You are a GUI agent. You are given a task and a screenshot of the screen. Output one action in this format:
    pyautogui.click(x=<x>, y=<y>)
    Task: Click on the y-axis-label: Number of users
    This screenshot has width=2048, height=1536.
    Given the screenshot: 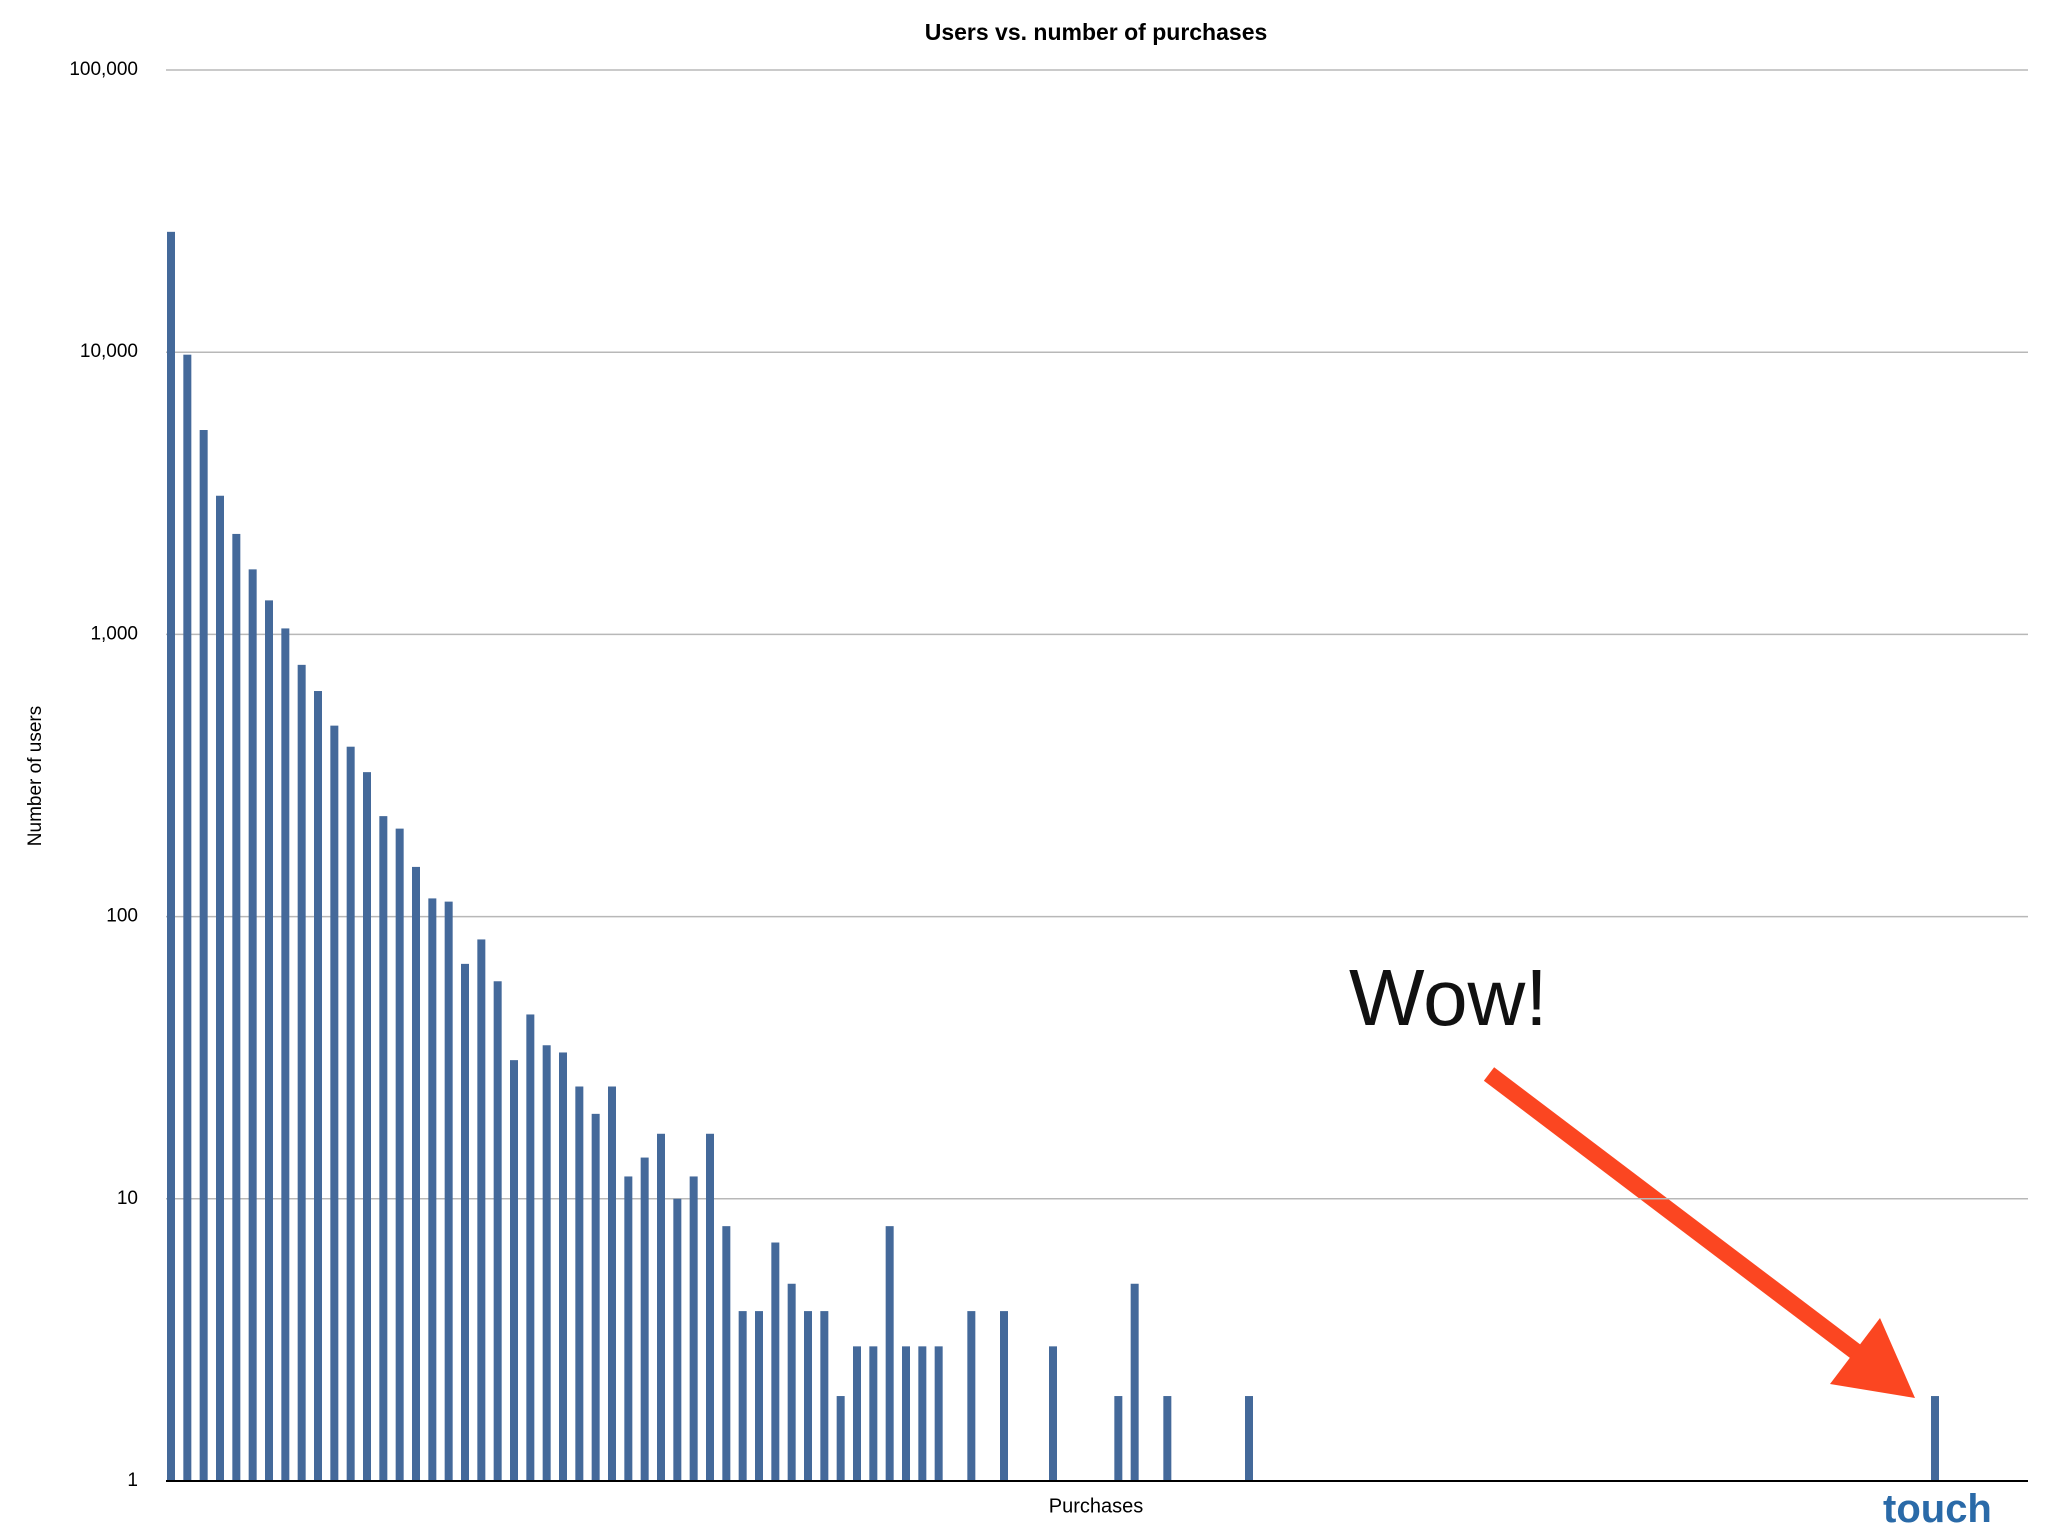 What is the action you would take?
    pyautogui.click(x=35, y=776)
    